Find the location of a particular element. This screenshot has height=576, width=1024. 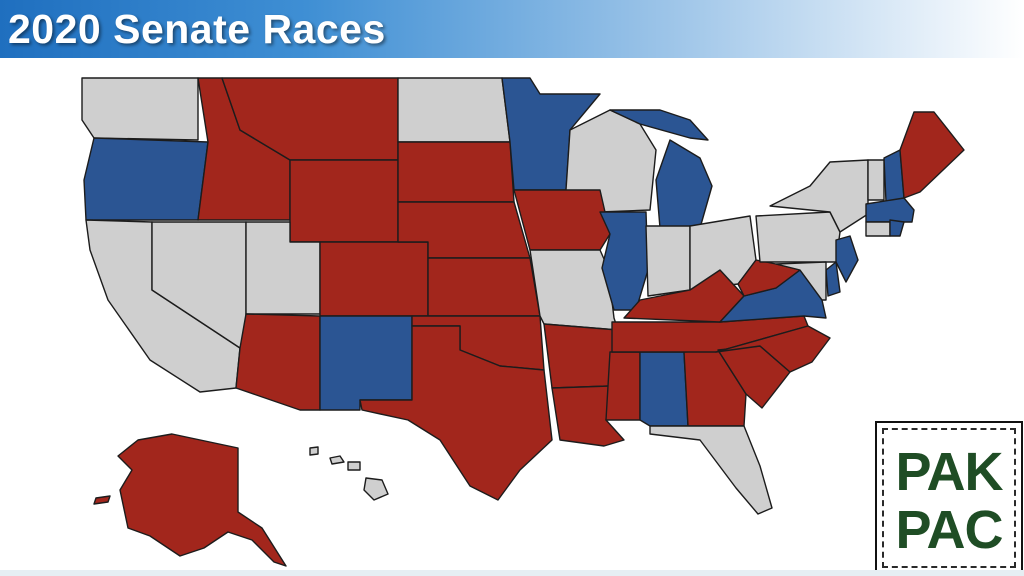

state-arizona is located at coordinates (278, 362).